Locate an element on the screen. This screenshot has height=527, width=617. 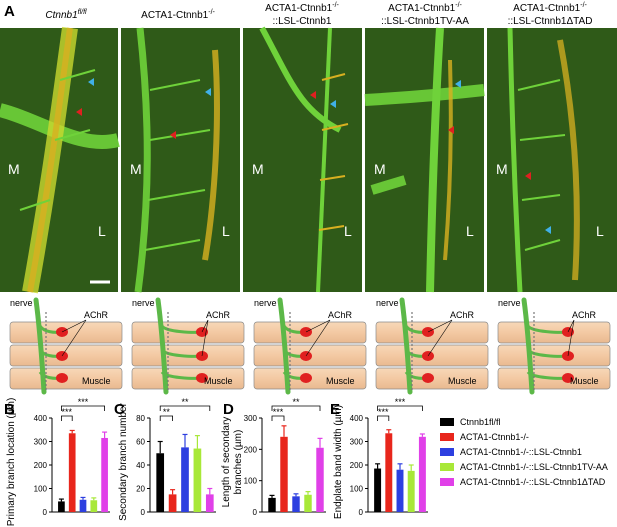
significance-label: ** is located at coordinates (185, 402).